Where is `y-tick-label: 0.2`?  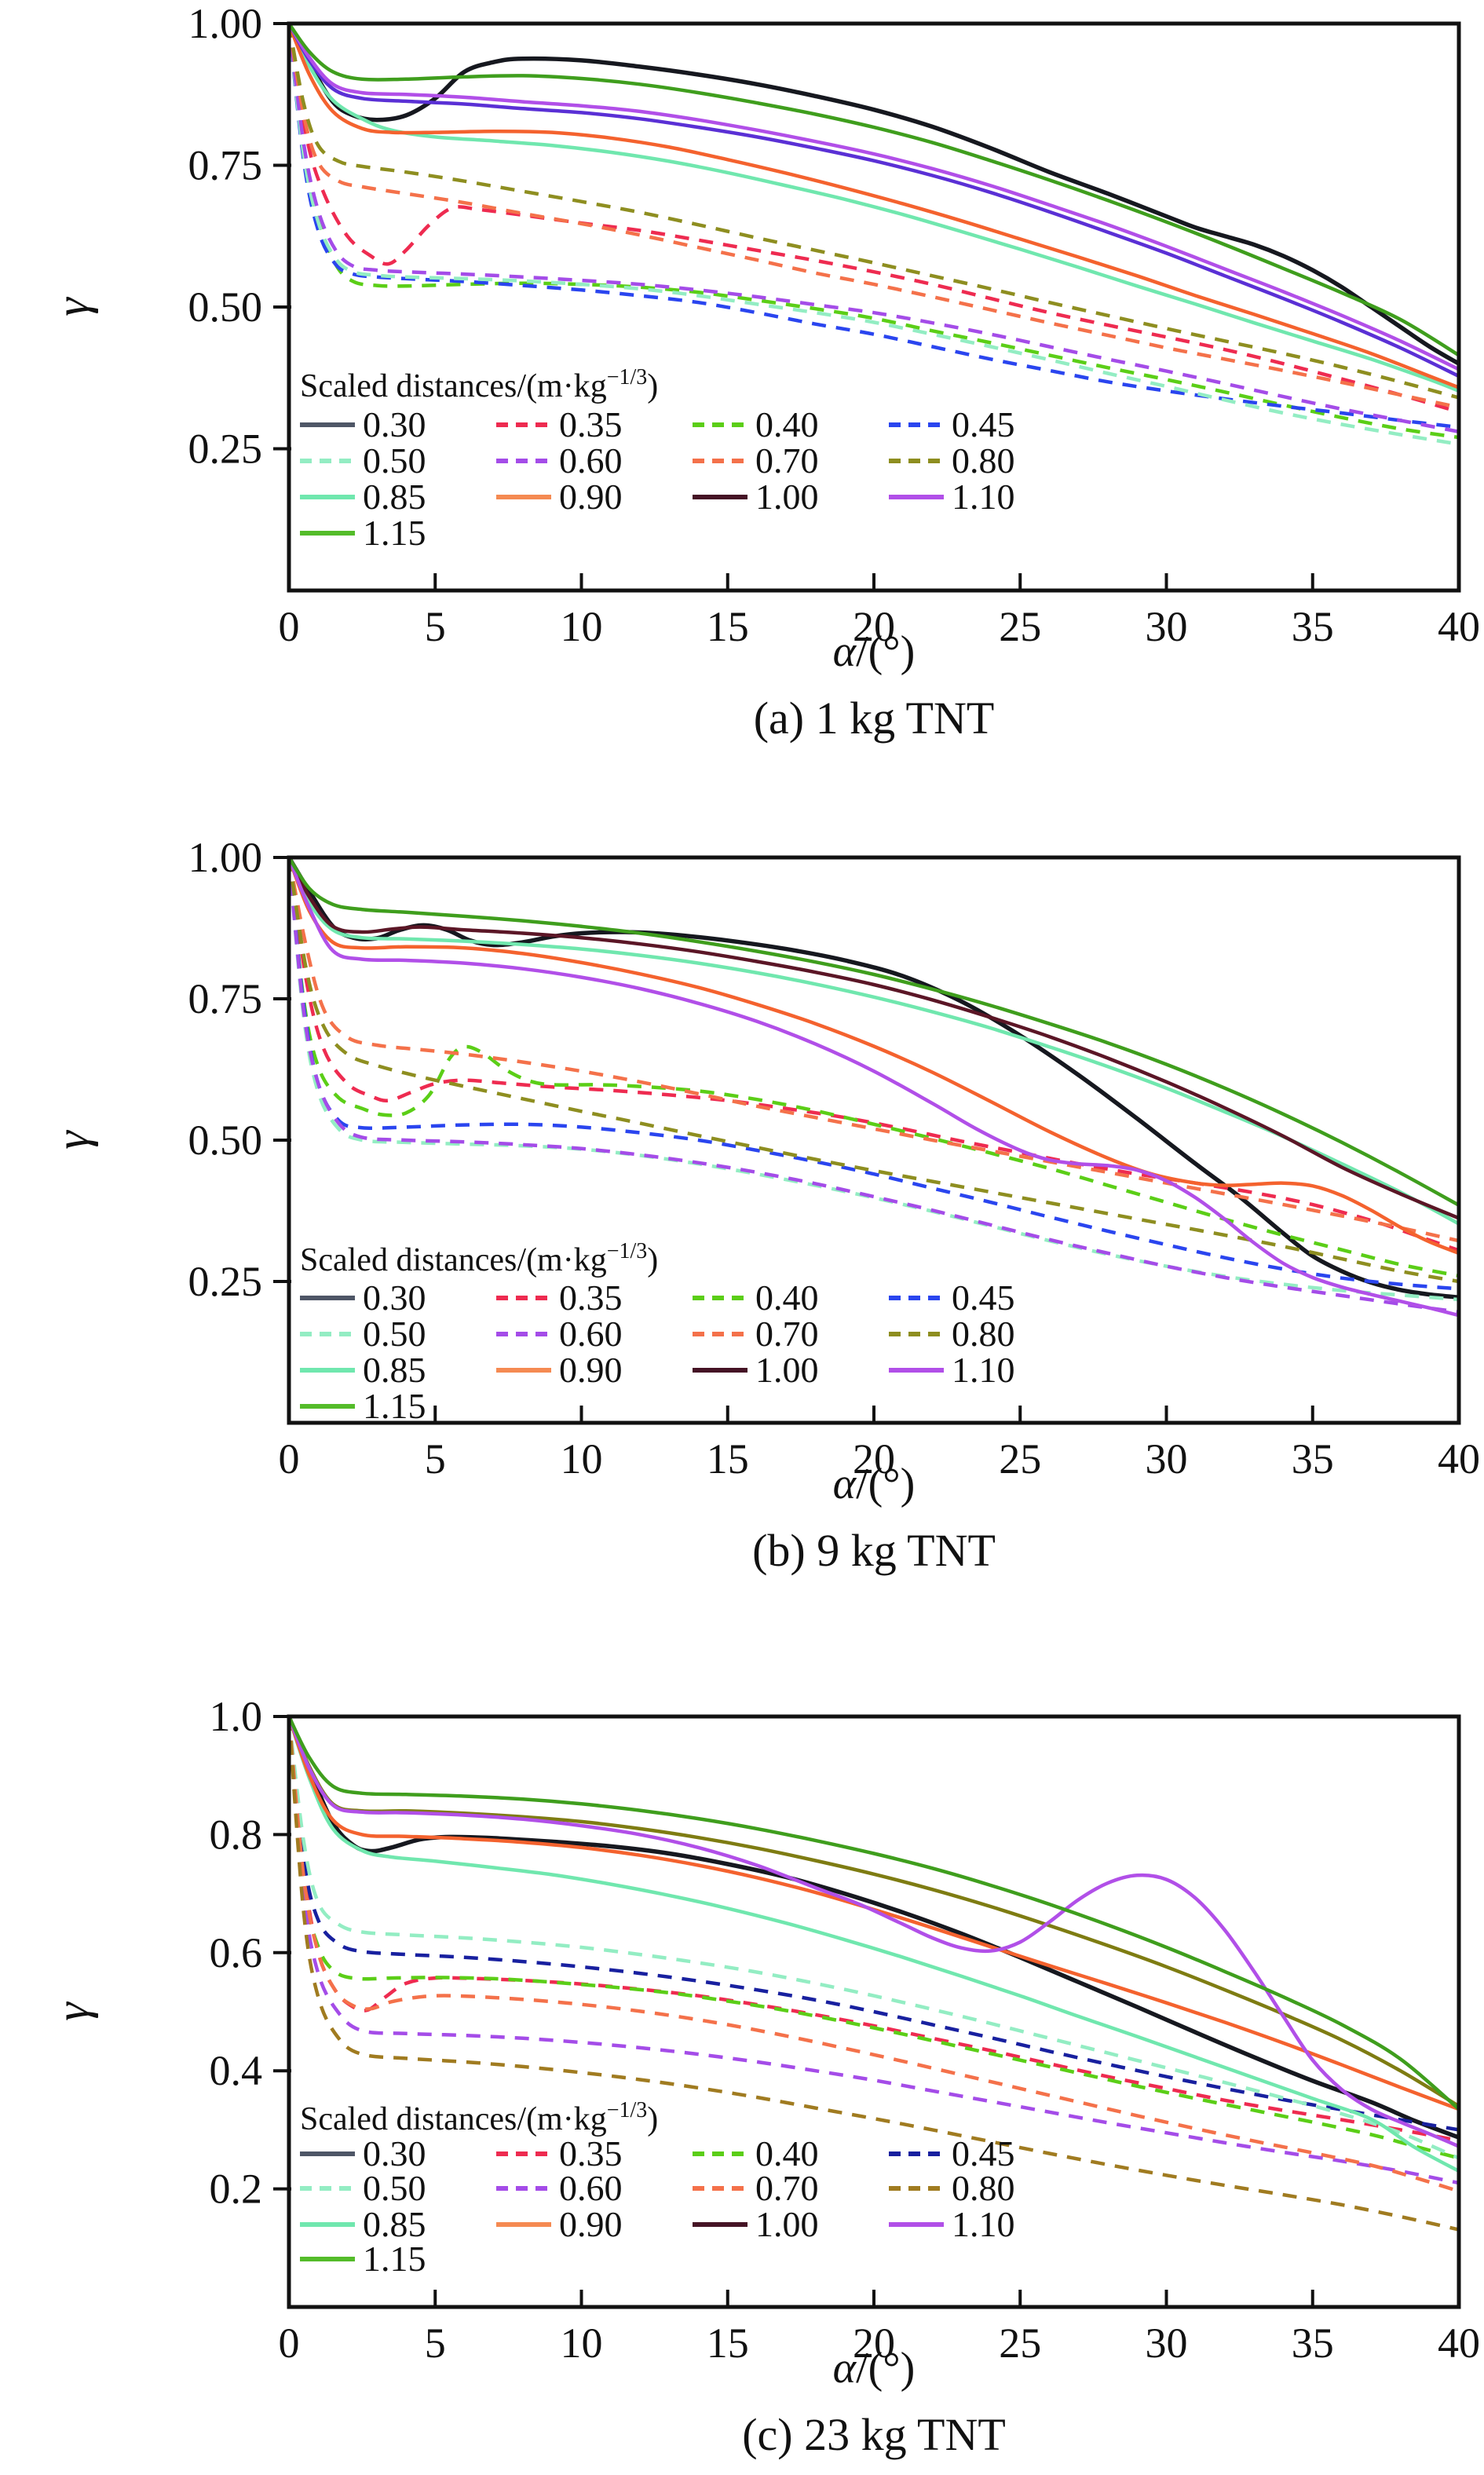
y-tick-label: 0.2 is located at coordinates (236, 2189).